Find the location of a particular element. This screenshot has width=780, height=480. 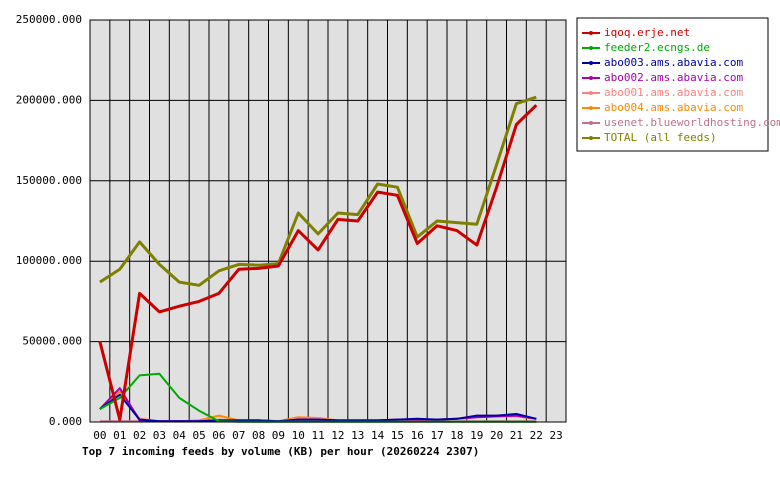

x-tick-label: 07 is located at coordinates (238, 435).